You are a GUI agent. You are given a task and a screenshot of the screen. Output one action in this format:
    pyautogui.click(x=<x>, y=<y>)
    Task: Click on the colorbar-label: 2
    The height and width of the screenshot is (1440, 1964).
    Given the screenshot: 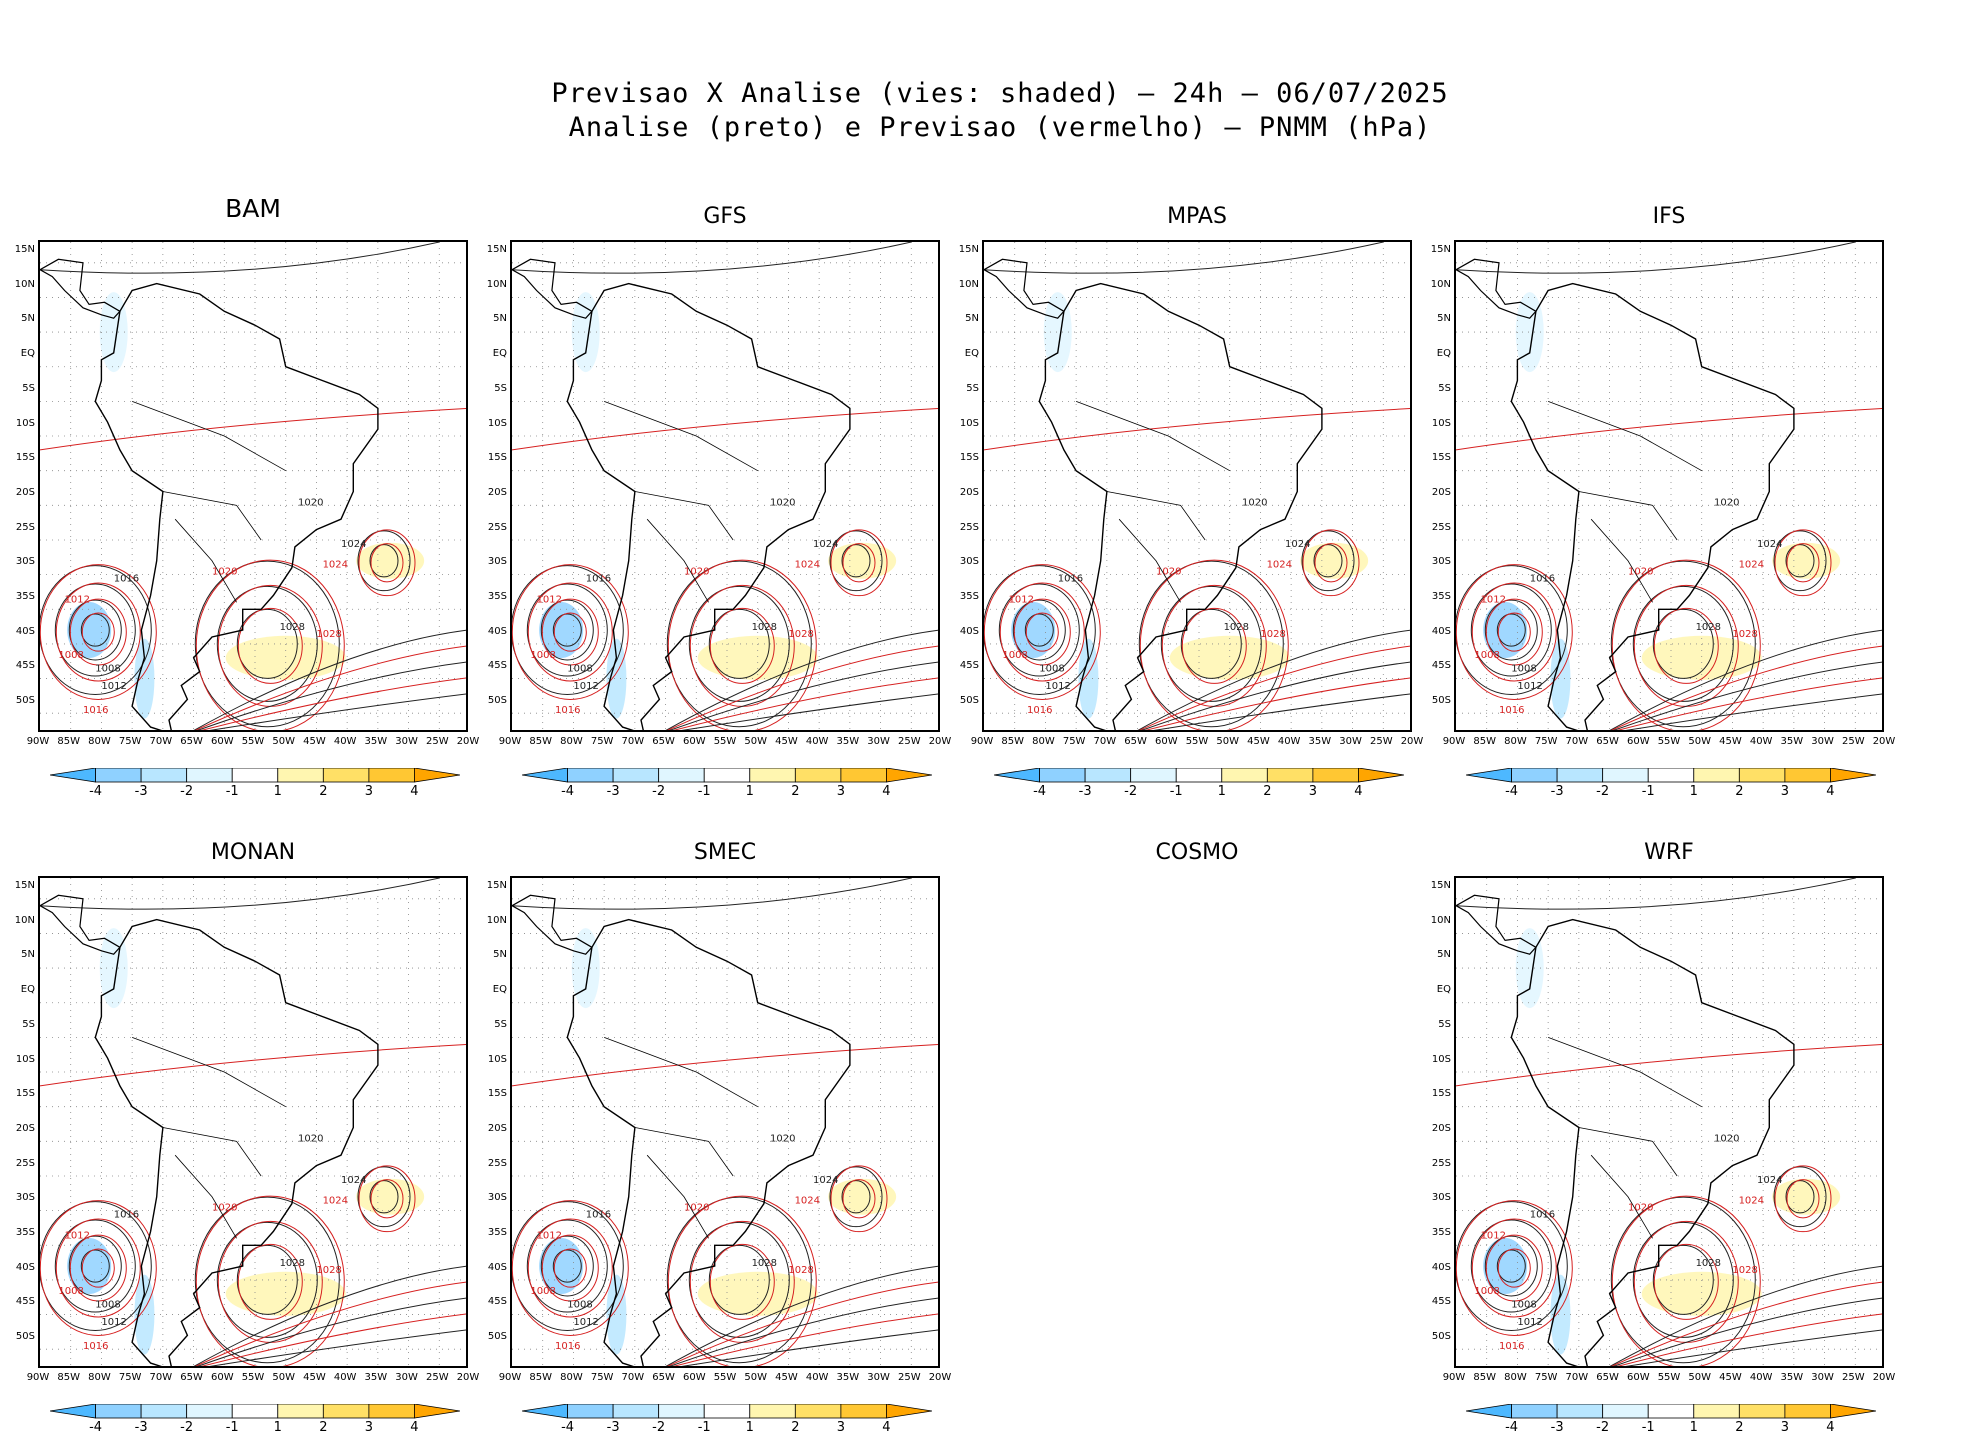 What is the action you would take?
    pyautogui.click(x=323, y=1427)
    